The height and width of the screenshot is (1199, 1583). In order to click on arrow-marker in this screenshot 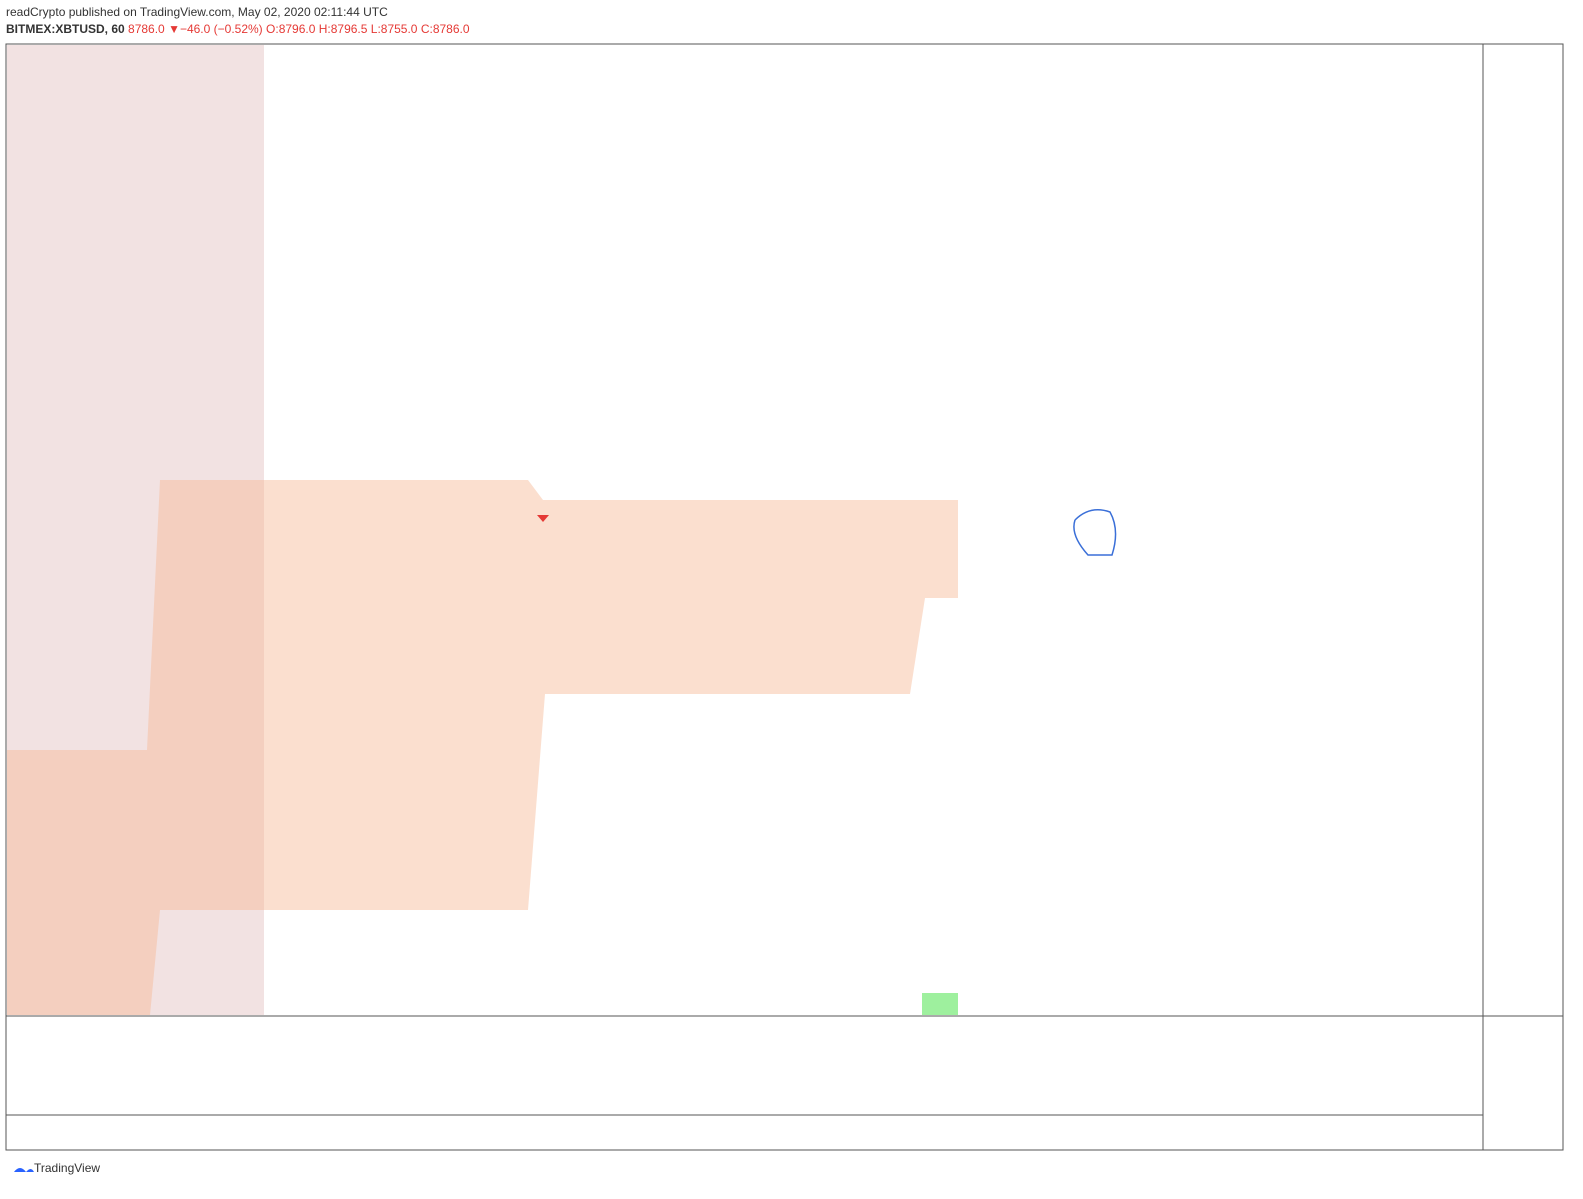, I will do `click(543, 518)`.